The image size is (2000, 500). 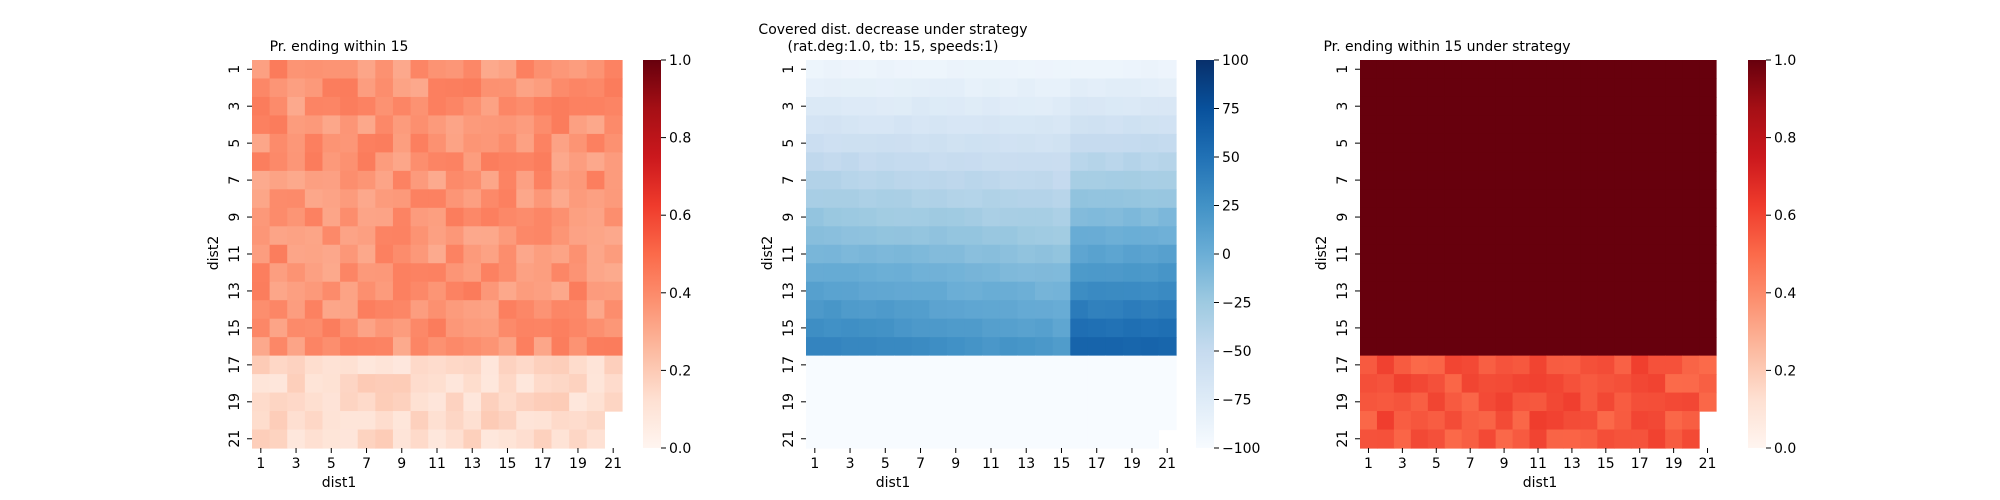 I want to click on x-tick-label: 21, so click(x=1708, y=464).